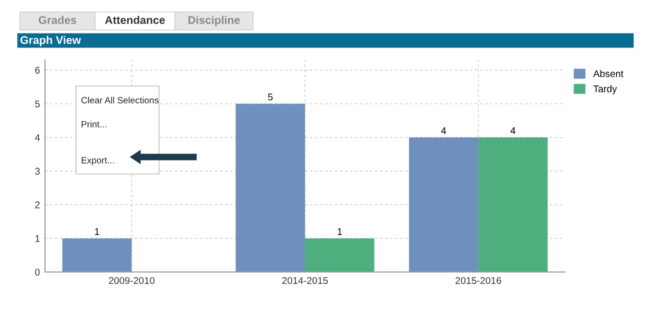  Describe the element at coordinates (305, 280) in the screenshot. I see `x-tick-label: 2014-2015` at that location.